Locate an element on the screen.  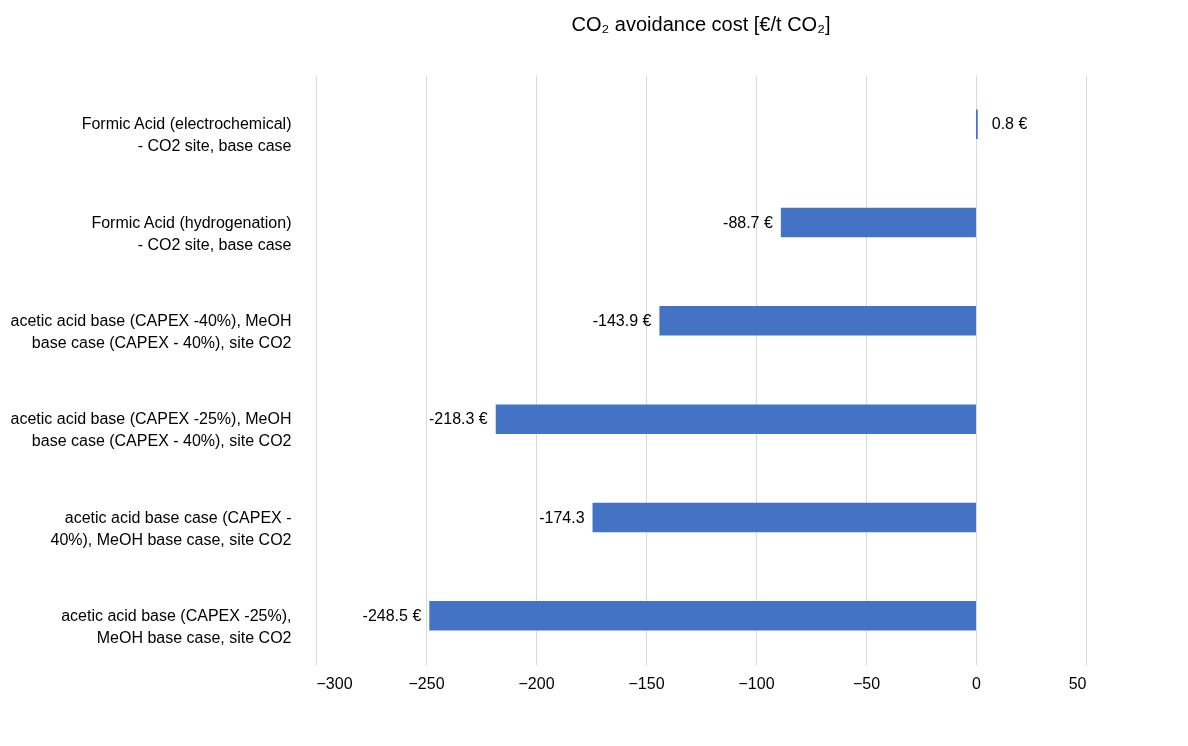
data-label: -88.7 € is located at coordinates (748, 222).